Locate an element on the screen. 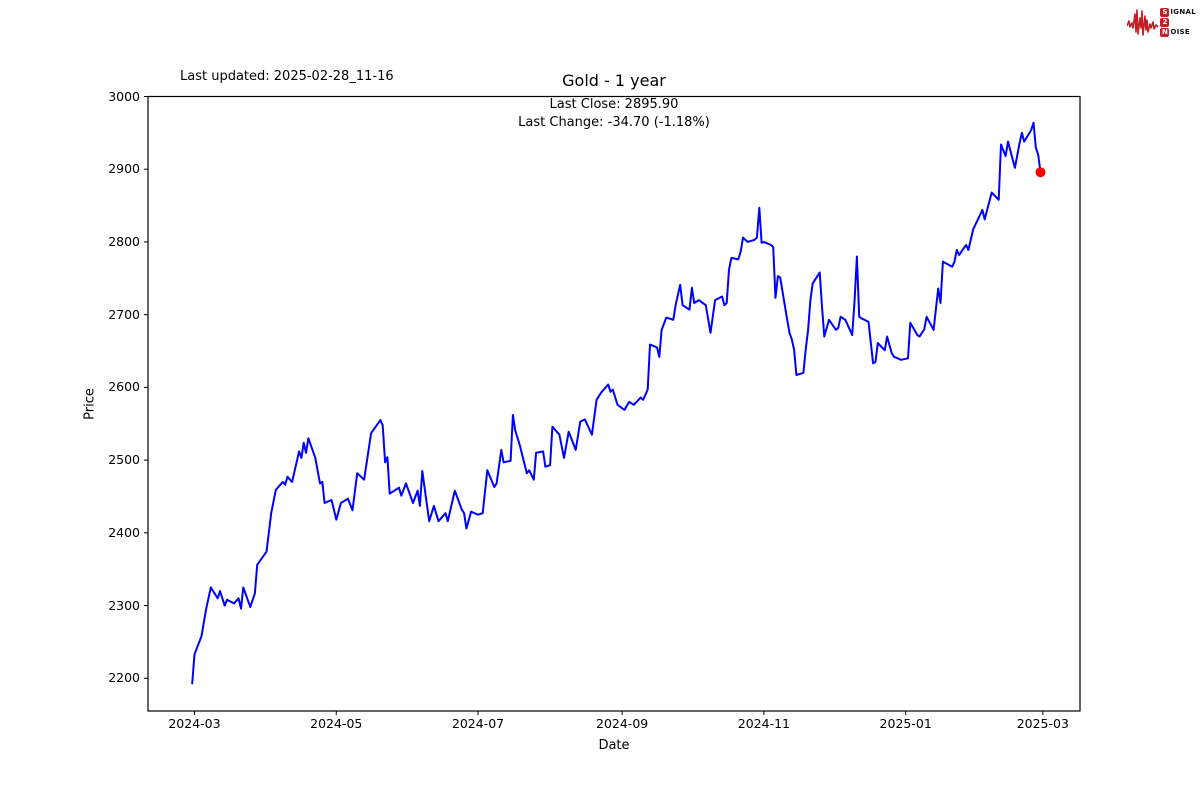 Image resolution: width=1200 pixels, height=800 pixels. logo-row-signal: S IGNAL is located at coordinates (1178, 12).